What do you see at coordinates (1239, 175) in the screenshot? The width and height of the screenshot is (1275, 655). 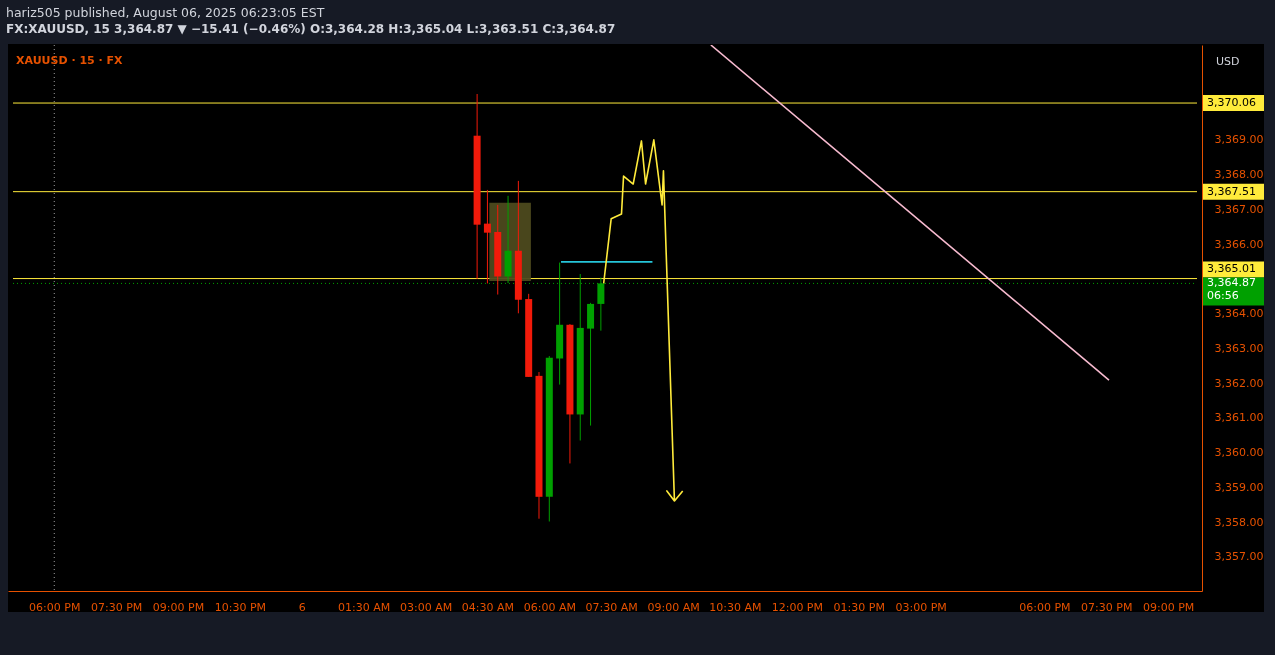 I see `y-tick-label: 3,368.00` at bounding box center [1239, 175].